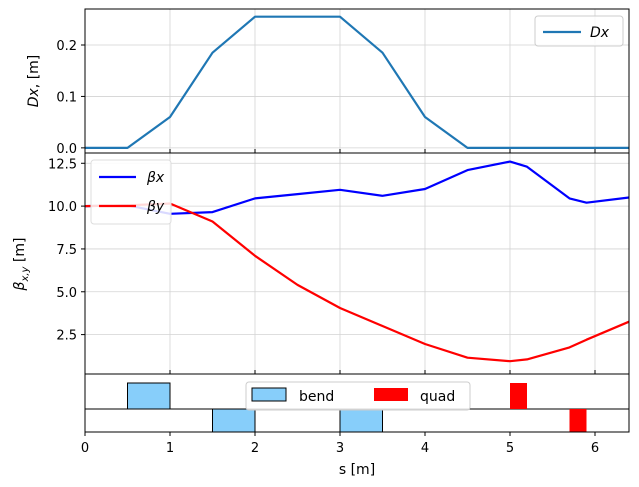  I want to click on y-tick-label-2: 0.2, so click(66, 46).